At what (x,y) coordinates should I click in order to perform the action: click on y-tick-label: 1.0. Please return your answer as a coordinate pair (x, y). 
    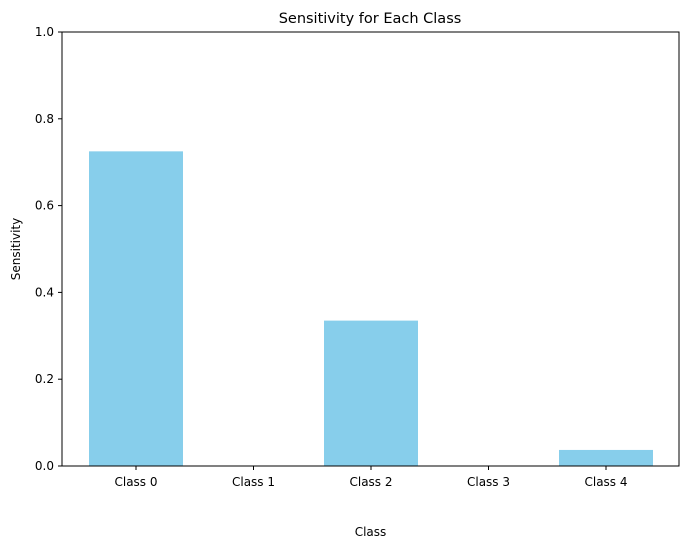
    Looking at the image, I should click on (44, 32).